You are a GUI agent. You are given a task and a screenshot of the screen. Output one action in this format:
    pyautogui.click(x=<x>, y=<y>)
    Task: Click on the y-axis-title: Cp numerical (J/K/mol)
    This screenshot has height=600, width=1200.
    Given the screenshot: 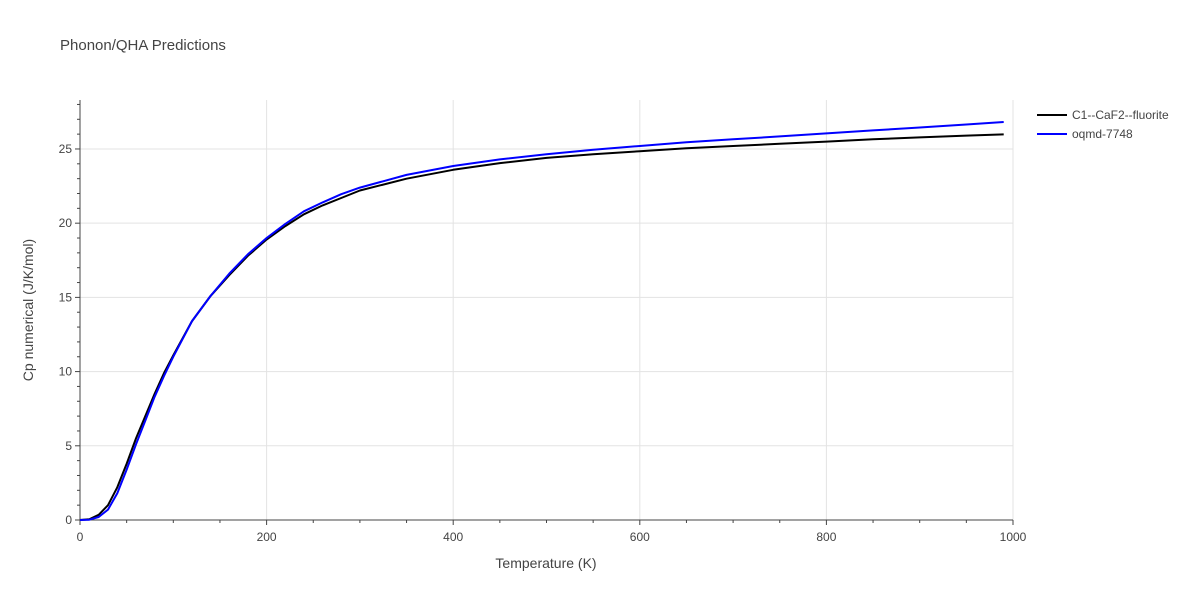 What is the action you would take?
    pyautogui.click(x=28, y=310)
    